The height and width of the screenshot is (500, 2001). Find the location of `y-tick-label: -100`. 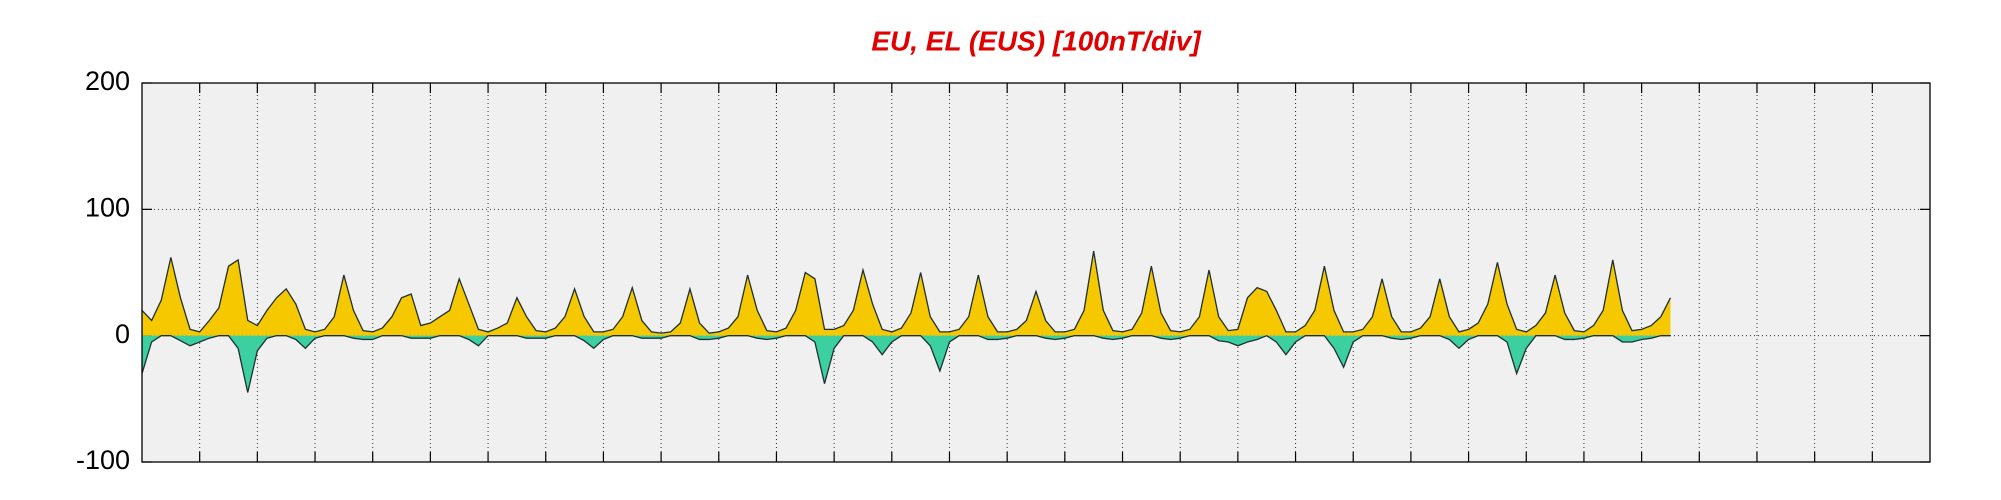

y-tick-label: -100 is located at coordinates (103, 460).